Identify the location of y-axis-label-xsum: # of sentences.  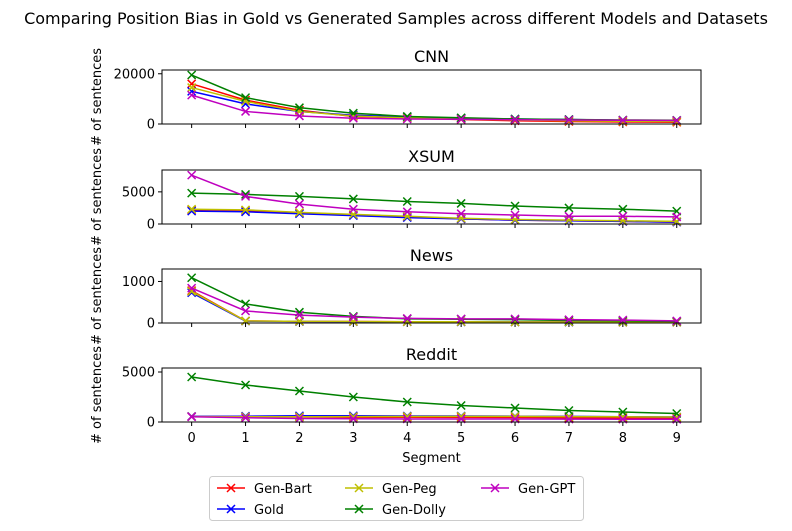
(97, 197).